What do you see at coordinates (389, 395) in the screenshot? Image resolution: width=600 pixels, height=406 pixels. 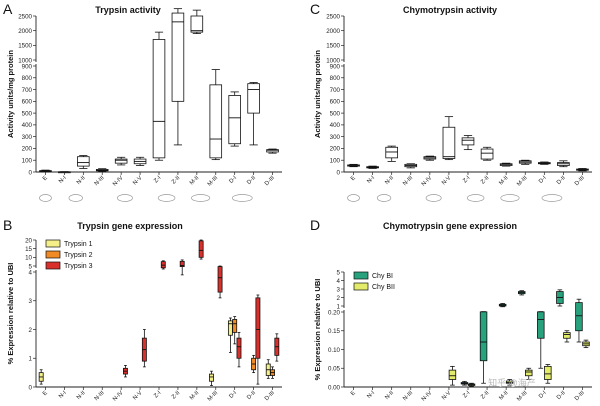 I see `x-tick-label: N-II` at bounding box center [389, 395].